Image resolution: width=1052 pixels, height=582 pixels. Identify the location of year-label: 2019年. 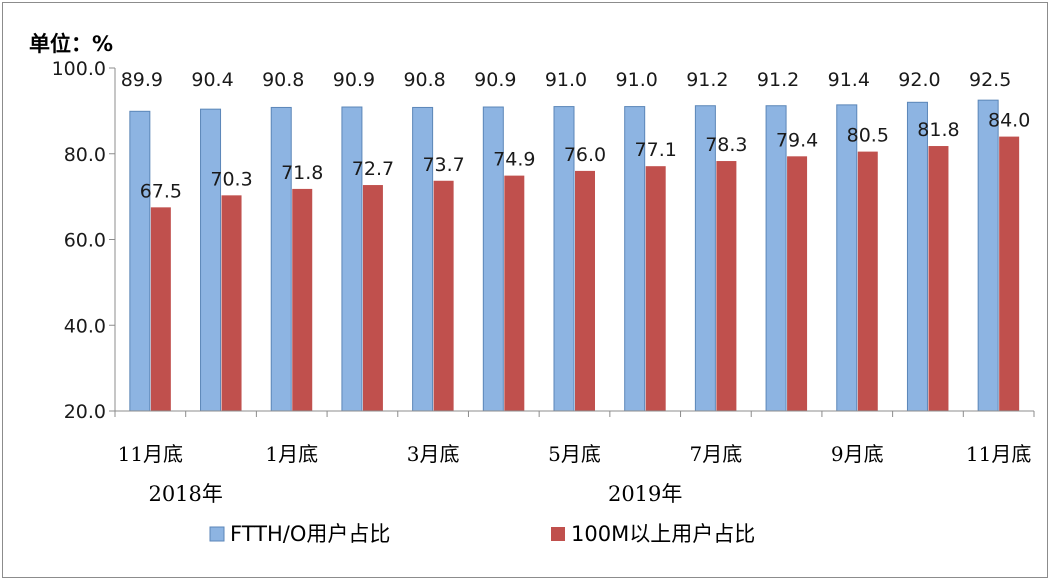
(645, 494).